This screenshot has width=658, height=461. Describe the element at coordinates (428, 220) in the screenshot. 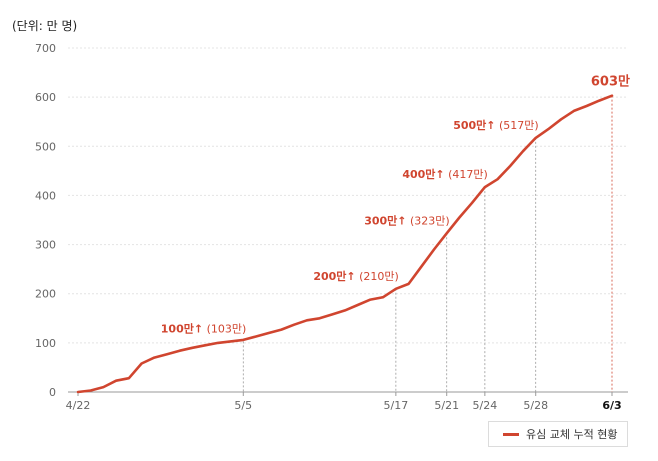

I see `annotation-sub: (323만)` at that location.